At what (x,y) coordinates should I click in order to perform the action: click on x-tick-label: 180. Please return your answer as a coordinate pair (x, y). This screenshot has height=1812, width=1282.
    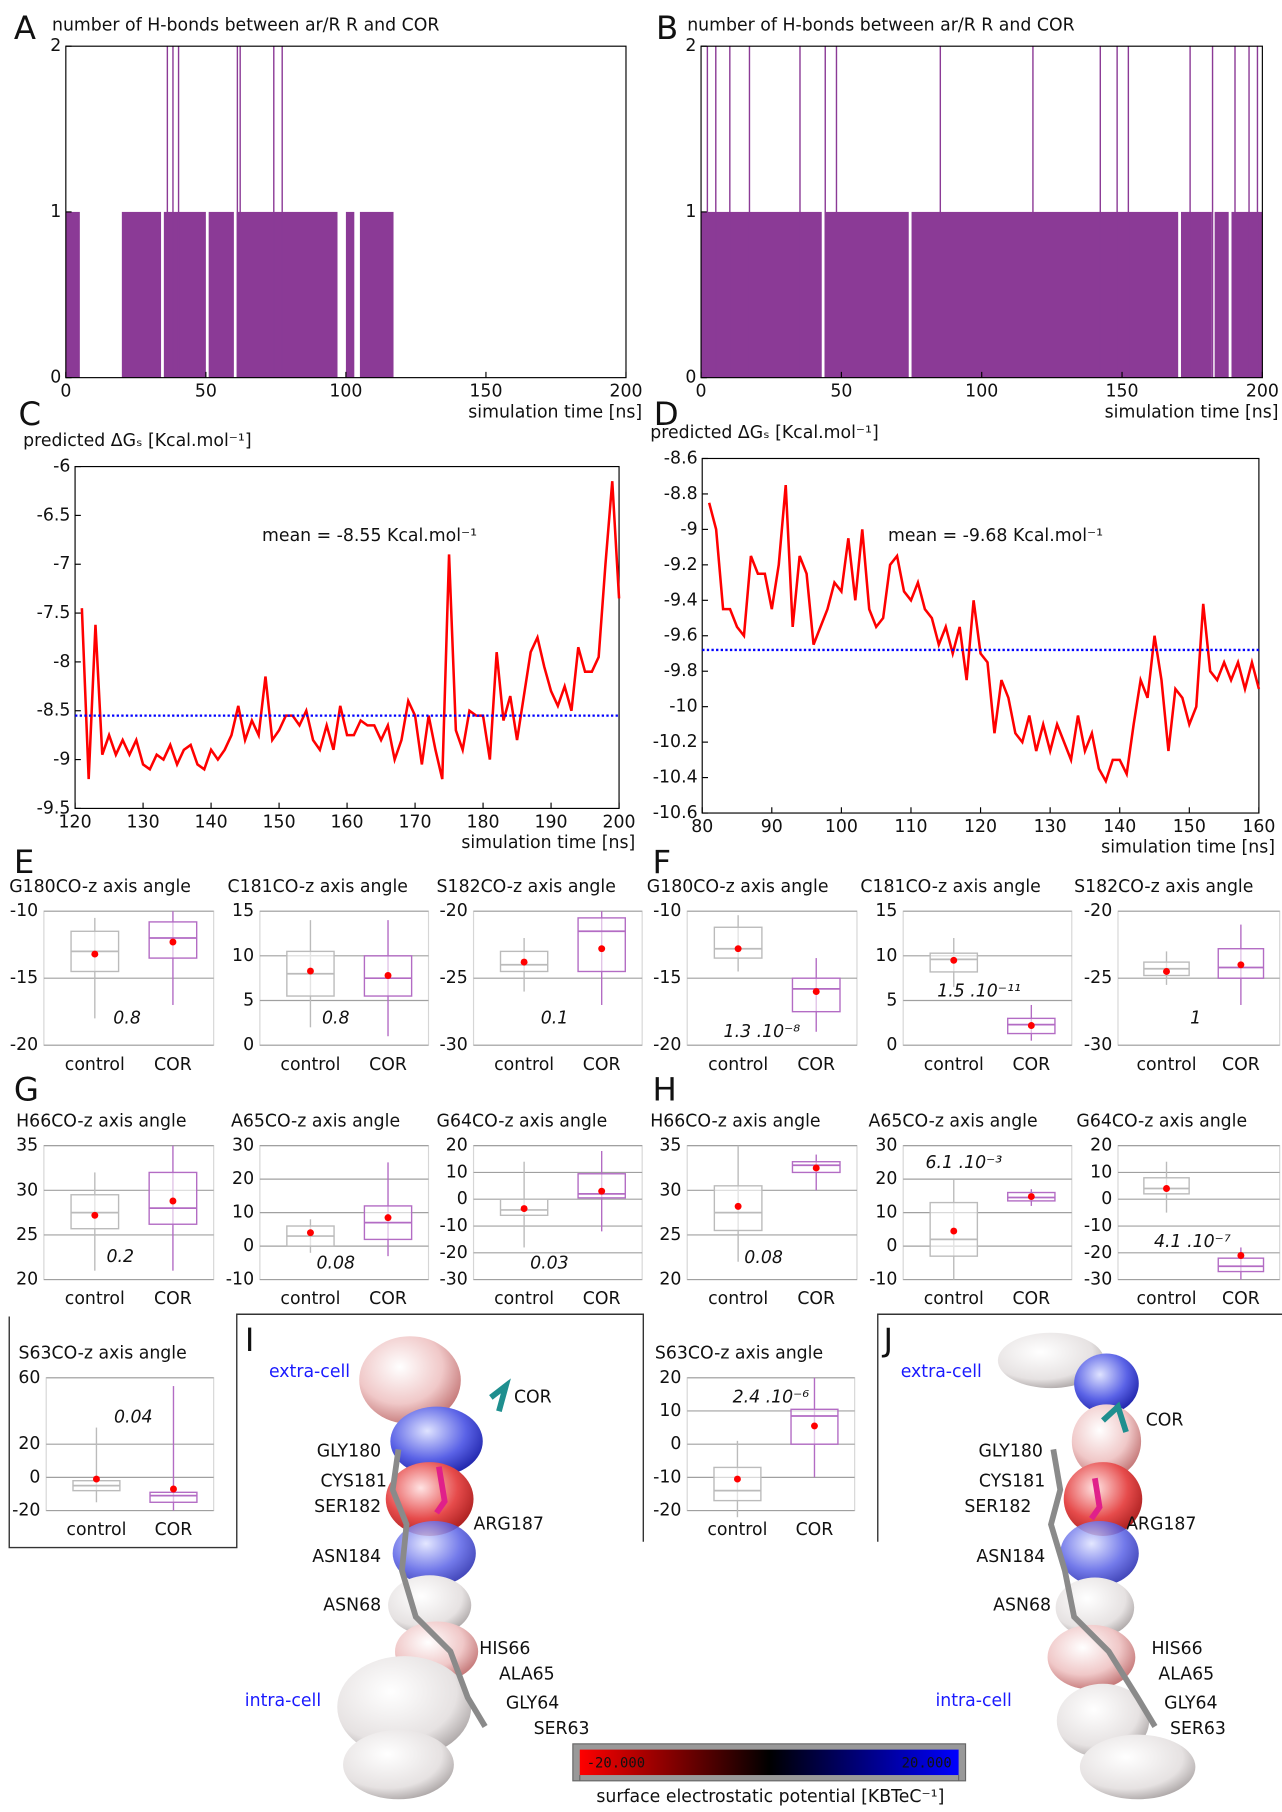
    Looking at the image, I should click on (483, 822).